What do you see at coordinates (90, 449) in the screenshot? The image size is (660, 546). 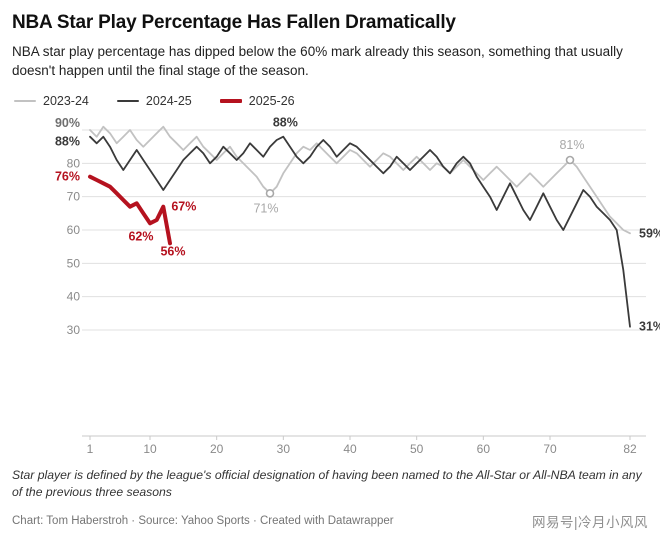 I see `x-axis-label: 1` at bounding box center [90, 449].